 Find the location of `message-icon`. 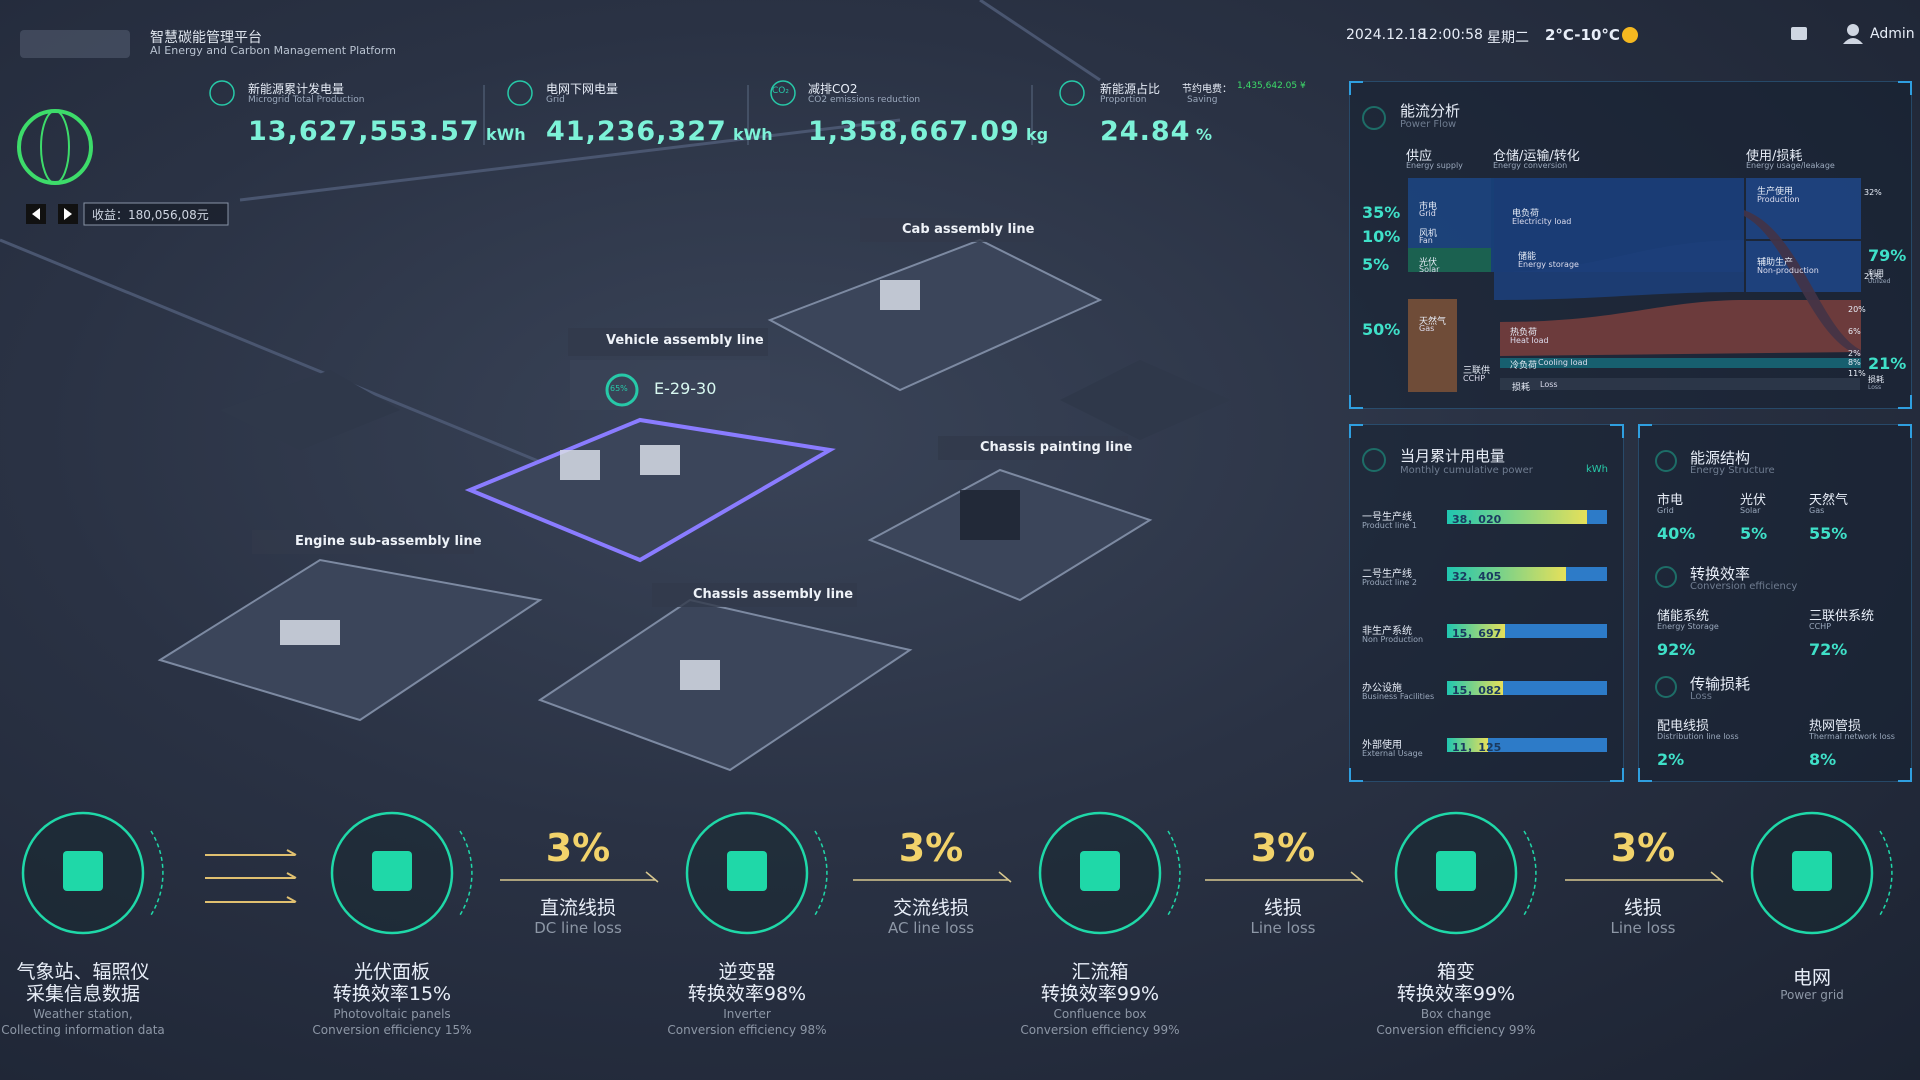

message-icon is located at coordinates (1799, 33).